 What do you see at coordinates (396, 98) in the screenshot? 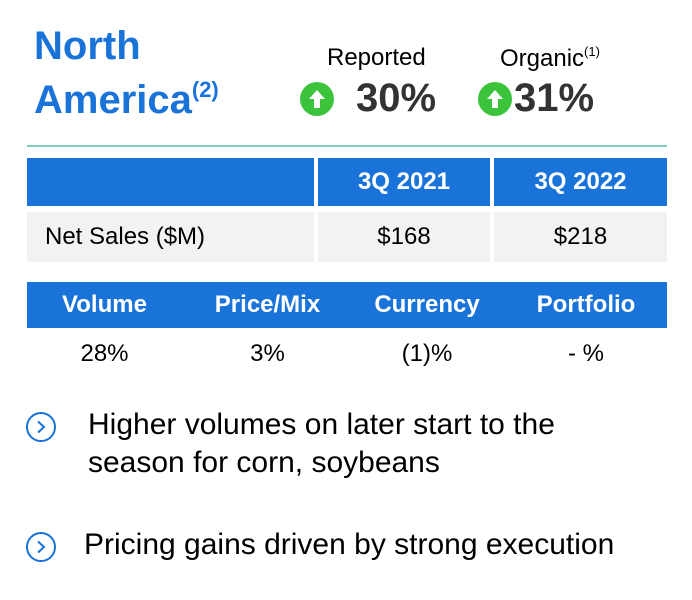
I see `reported-value: 30%` at bounding box center [396, 98].